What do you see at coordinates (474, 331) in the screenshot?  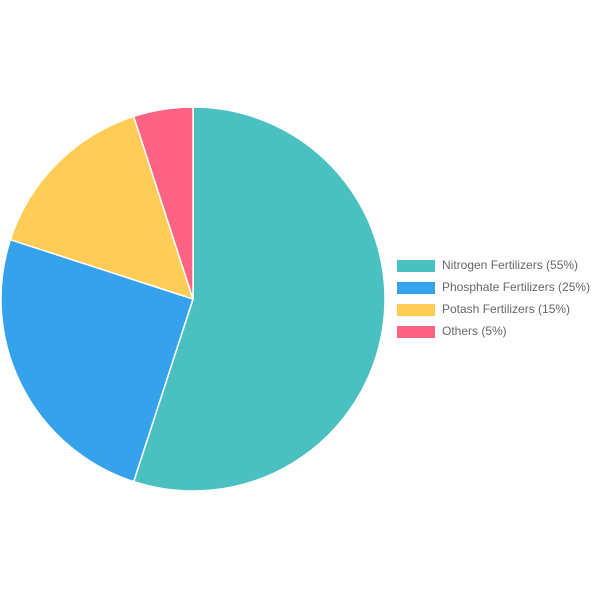 I see `legend-label: Others (5%)` at bounding box center [474, 331].